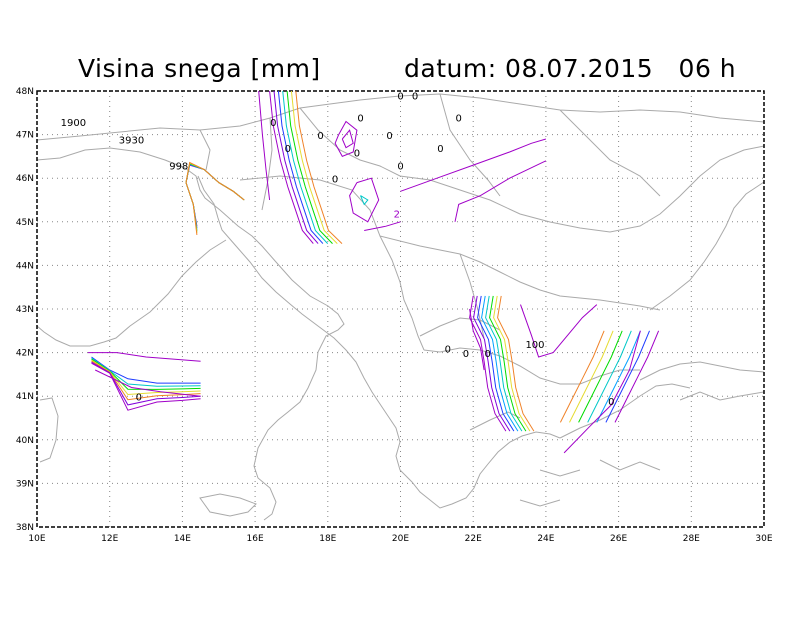 This screenshot has height=618, width=800. I want to click on y-tick-label: 39N, so click(25, 484).